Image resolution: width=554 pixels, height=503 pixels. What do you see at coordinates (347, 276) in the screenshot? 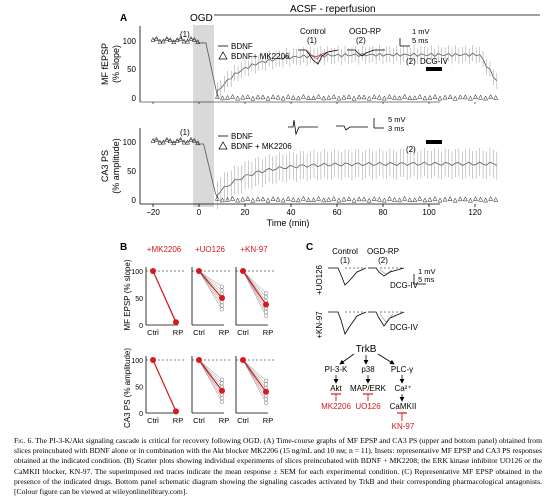
I see `c-trace-uo-control` at bounding box center [347, 276].